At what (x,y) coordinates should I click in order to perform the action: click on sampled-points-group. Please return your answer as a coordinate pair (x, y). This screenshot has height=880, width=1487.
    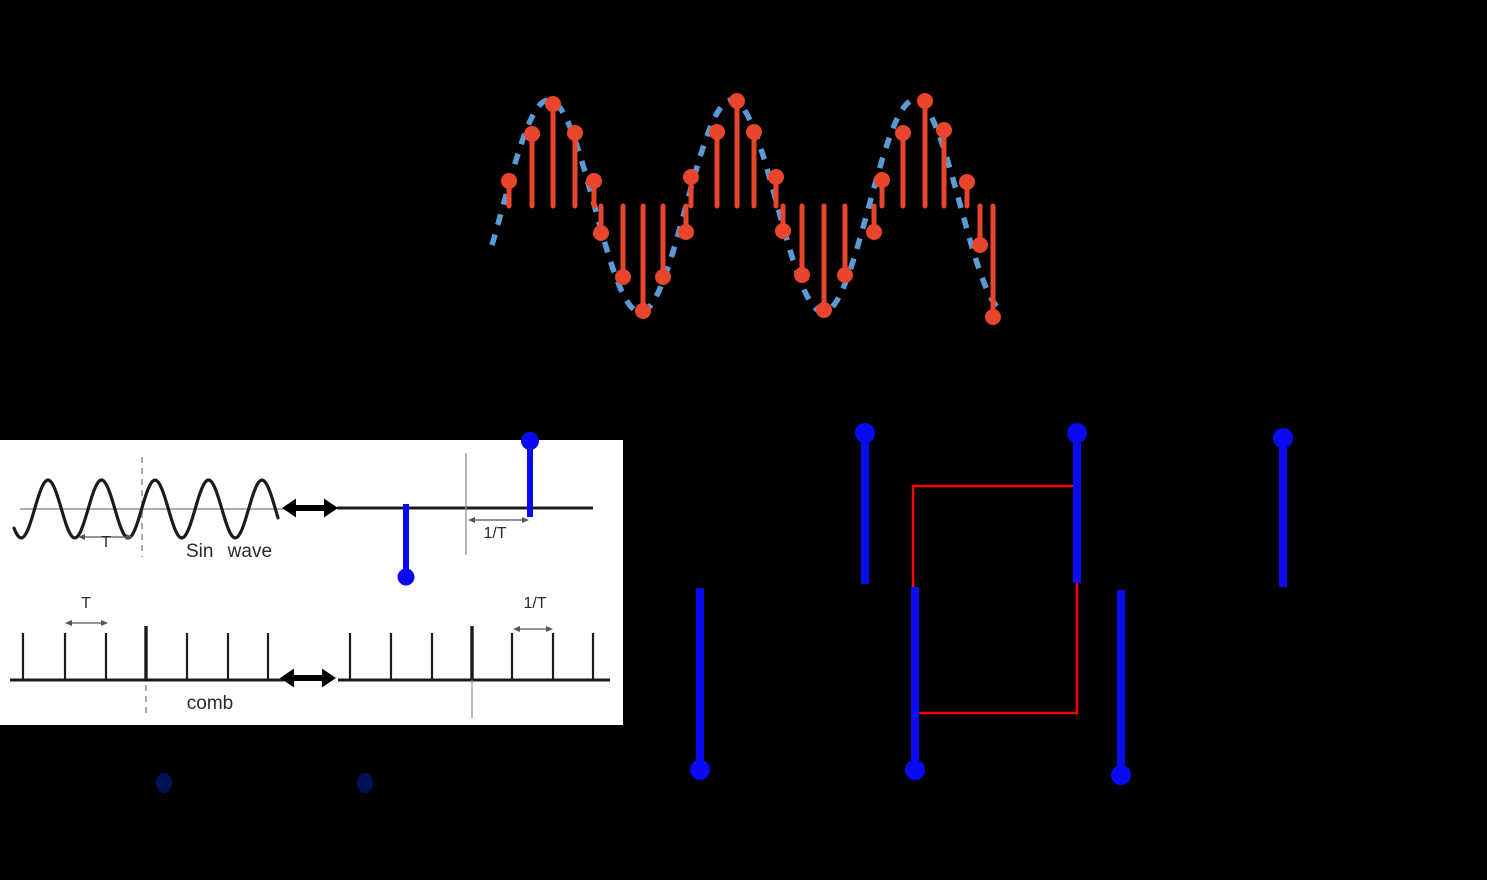
    Looking at the image, I should click on (751, 209).